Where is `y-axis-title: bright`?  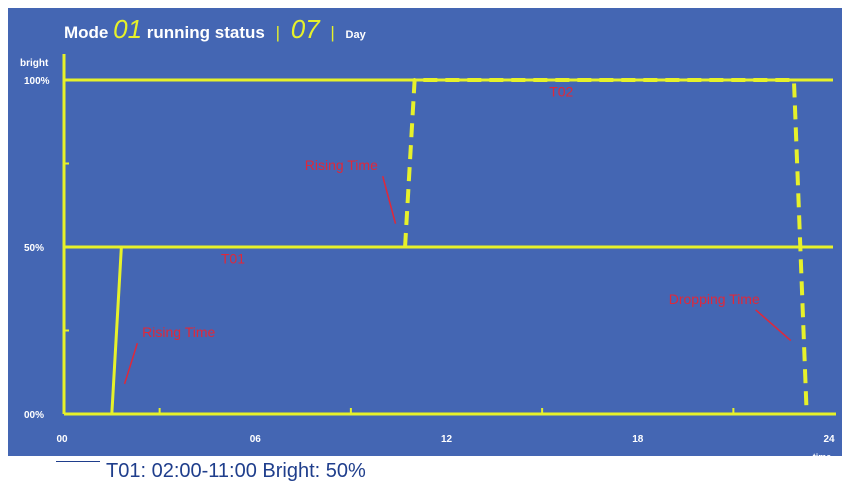 y-axis-title: bright is located at coordinates (34, 63).